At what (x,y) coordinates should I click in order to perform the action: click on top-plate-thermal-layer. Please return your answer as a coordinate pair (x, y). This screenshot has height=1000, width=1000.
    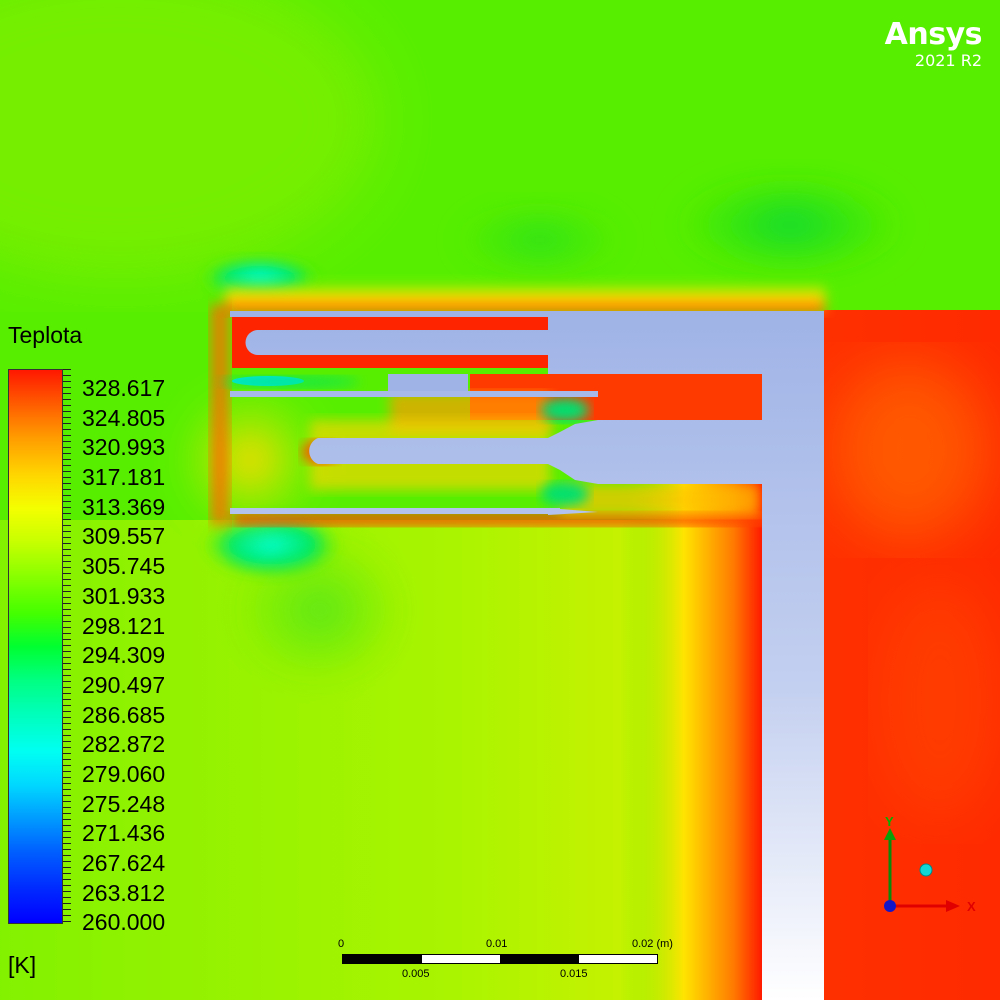
    Looking at the image, I should click on (525, 296).